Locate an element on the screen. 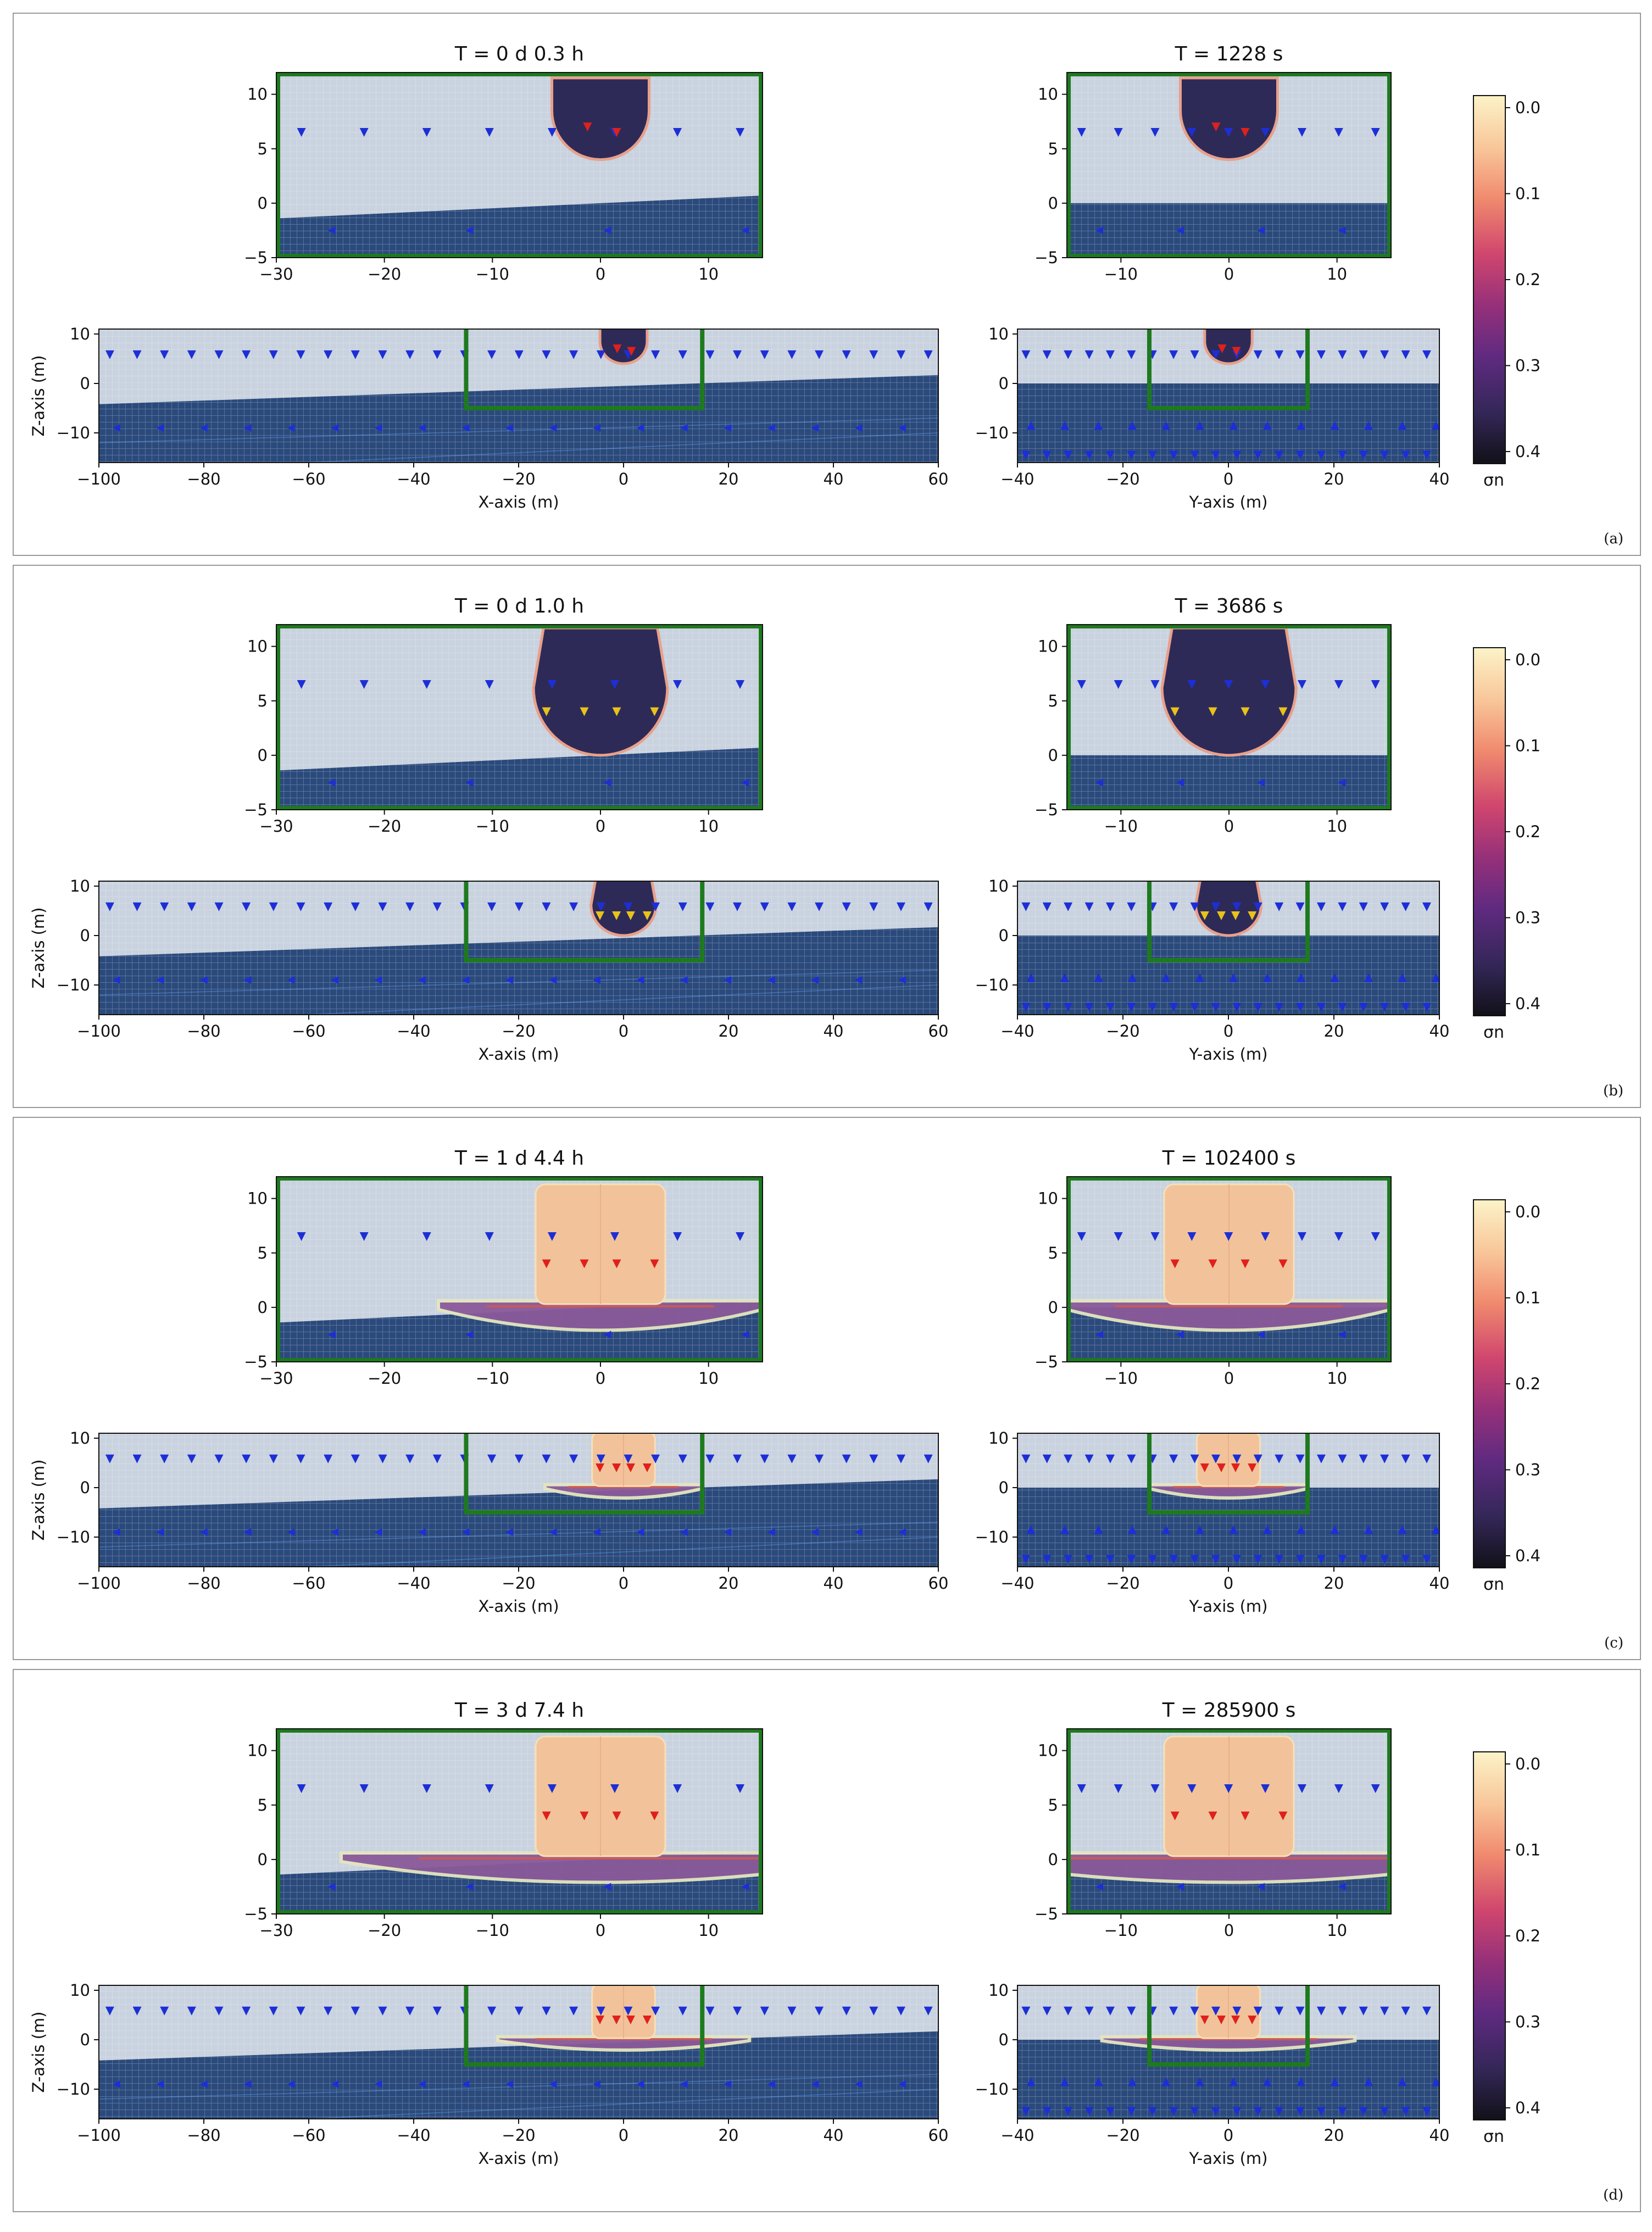 The height and width of the screenshot is (2232, 1652). plot-title: T = 1 d 4.4 h is located at coordinates (519, 1158).